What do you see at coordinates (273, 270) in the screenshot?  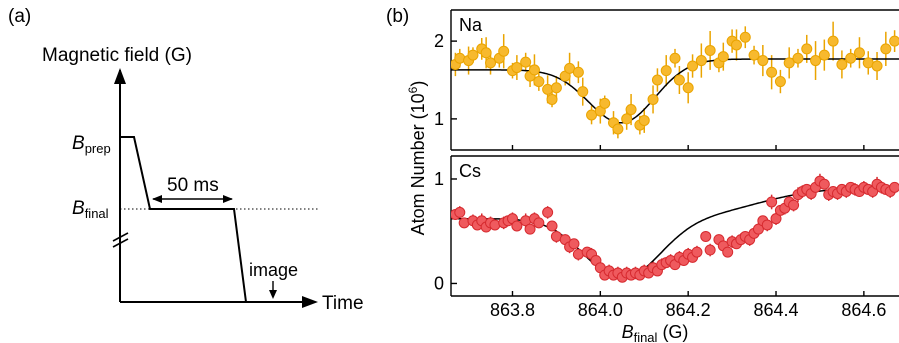 I see `image-label: image` at bounding box center [273, 270].